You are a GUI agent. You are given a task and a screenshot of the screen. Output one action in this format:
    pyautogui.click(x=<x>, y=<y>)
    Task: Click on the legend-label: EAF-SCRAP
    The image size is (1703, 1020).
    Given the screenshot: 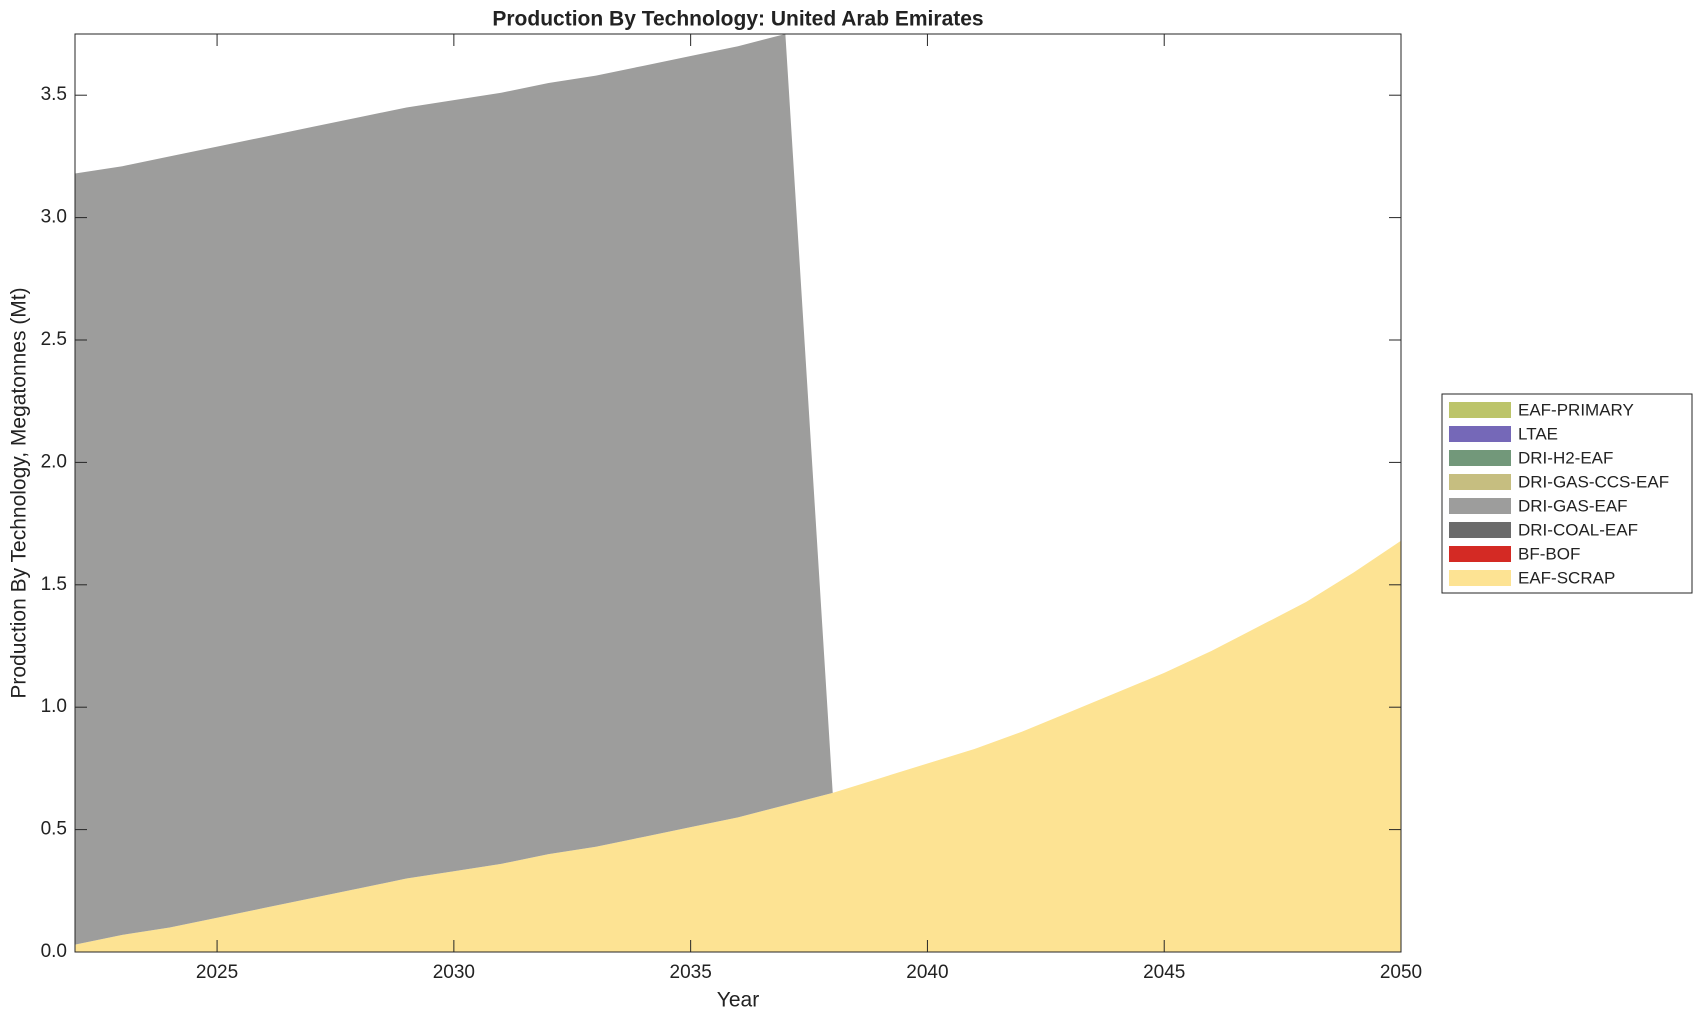 What is the action you would take?
    pyautogui.click(x=1566, y=577)
    